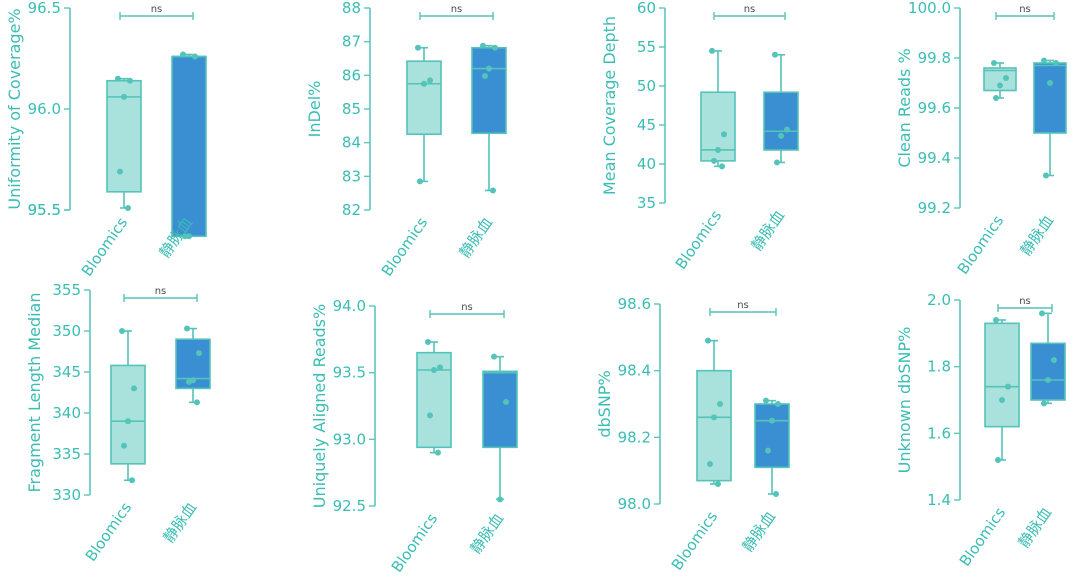  Describe the element at coordinates (939, 300) in the screenshot. I see `y-tick-label: 2.0` at that location.